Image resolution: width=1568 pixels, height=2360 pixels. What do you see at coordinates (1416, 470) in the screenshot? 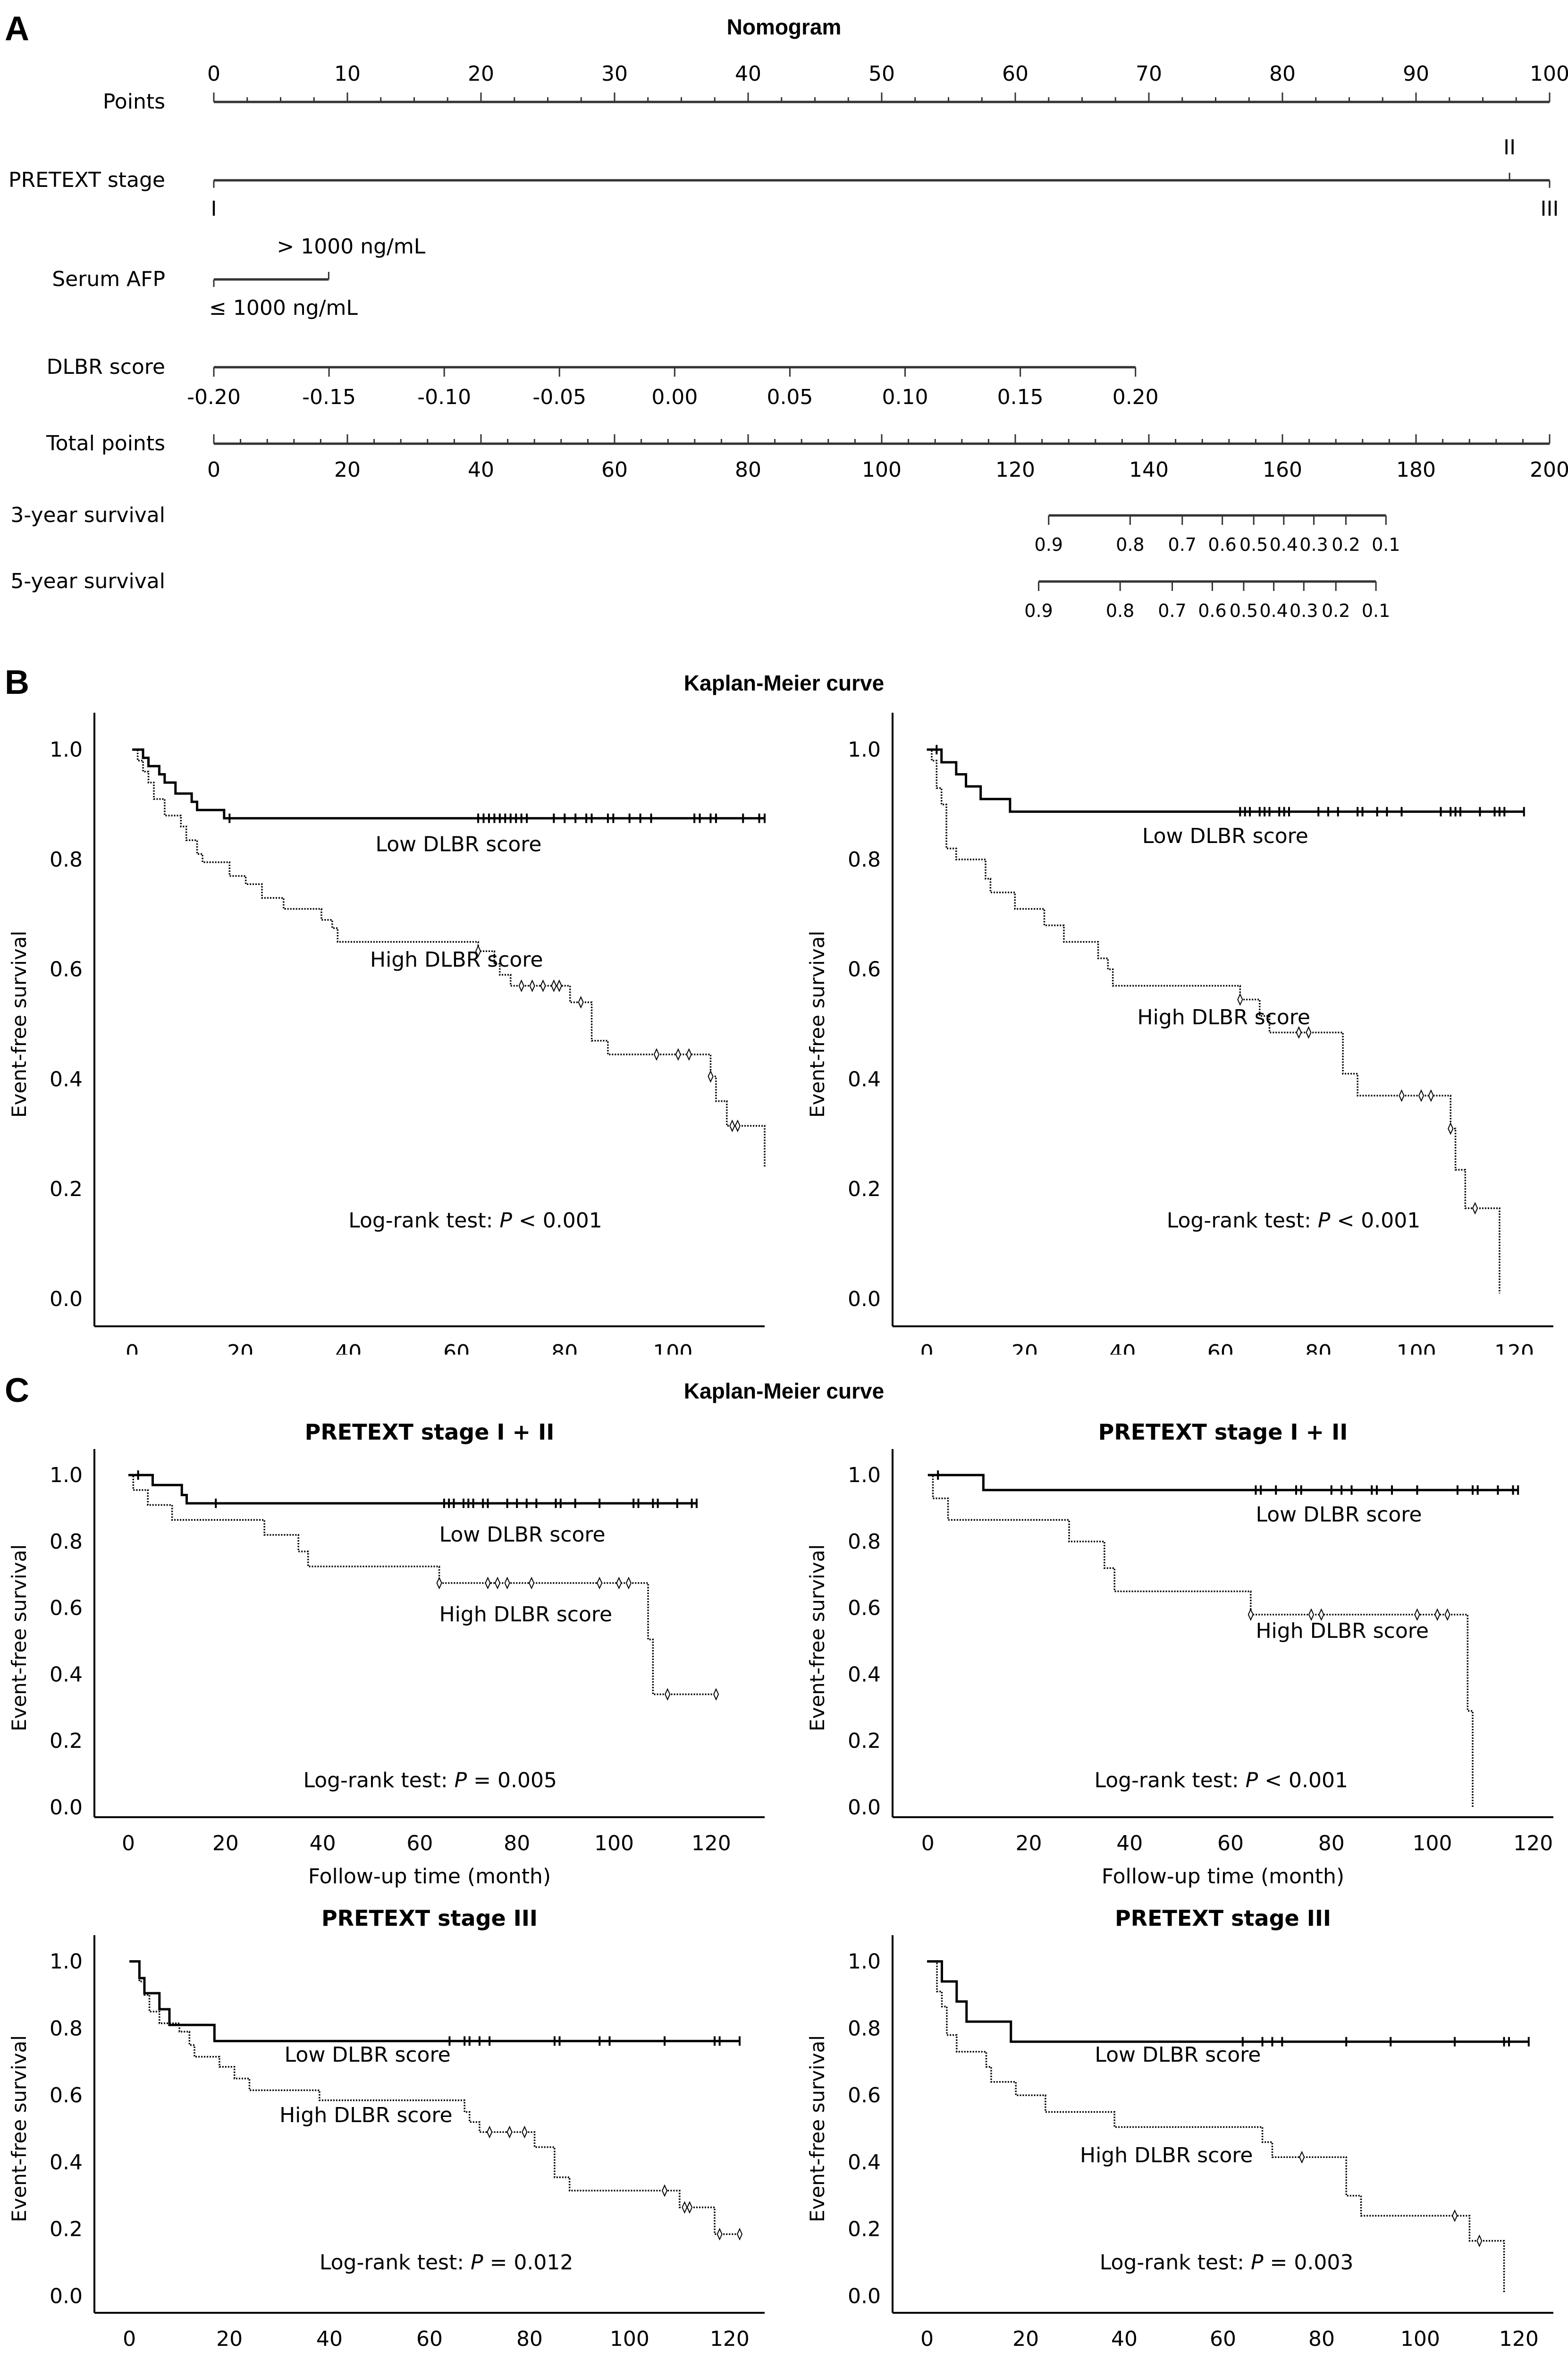
I see `nomogram-tick-label: 180` at bounding box center [1416, 470].